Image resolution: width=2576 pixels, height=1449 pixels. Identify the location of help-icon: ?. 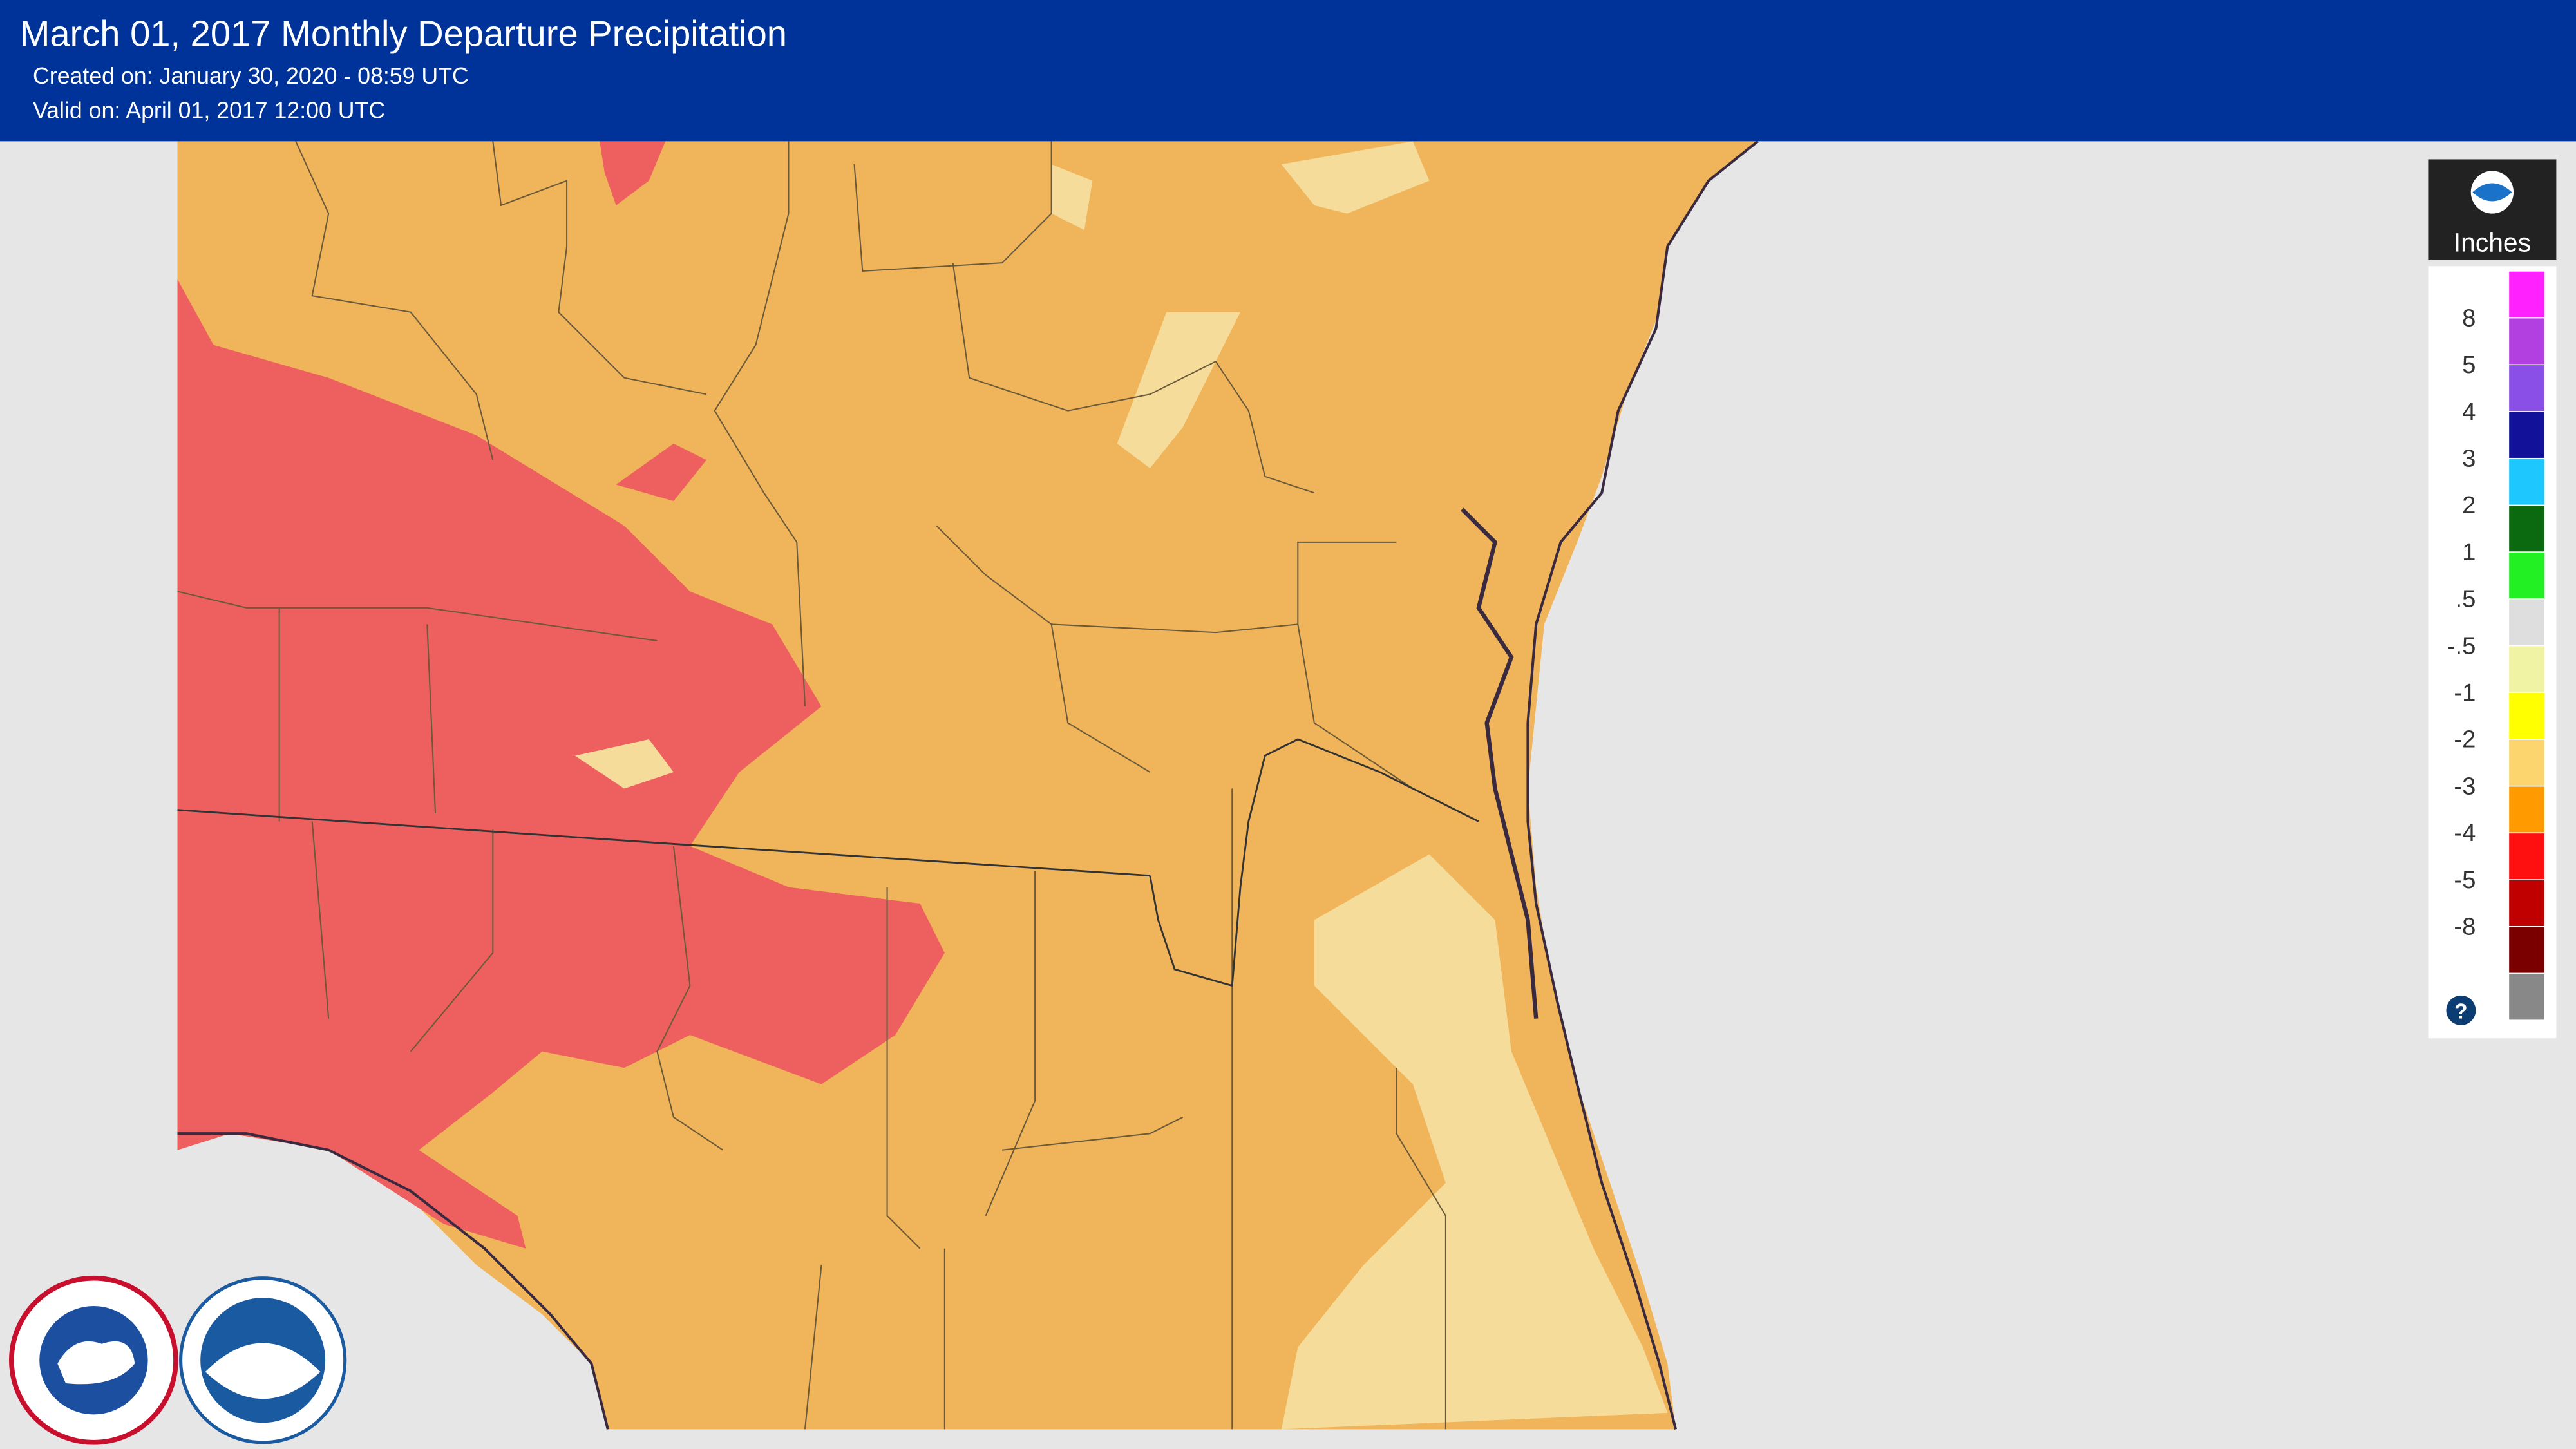
(2460, 1012).